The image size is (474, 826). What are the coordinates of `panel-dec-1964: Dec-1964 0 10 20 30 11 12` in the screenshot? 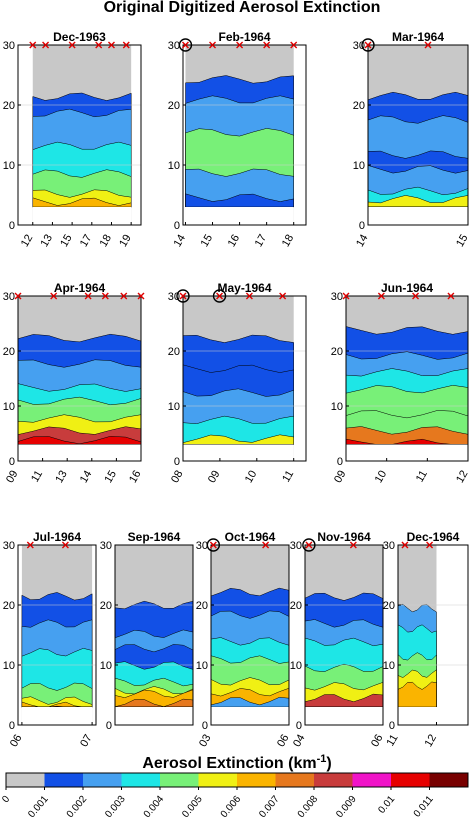 It's located at (426, 640).